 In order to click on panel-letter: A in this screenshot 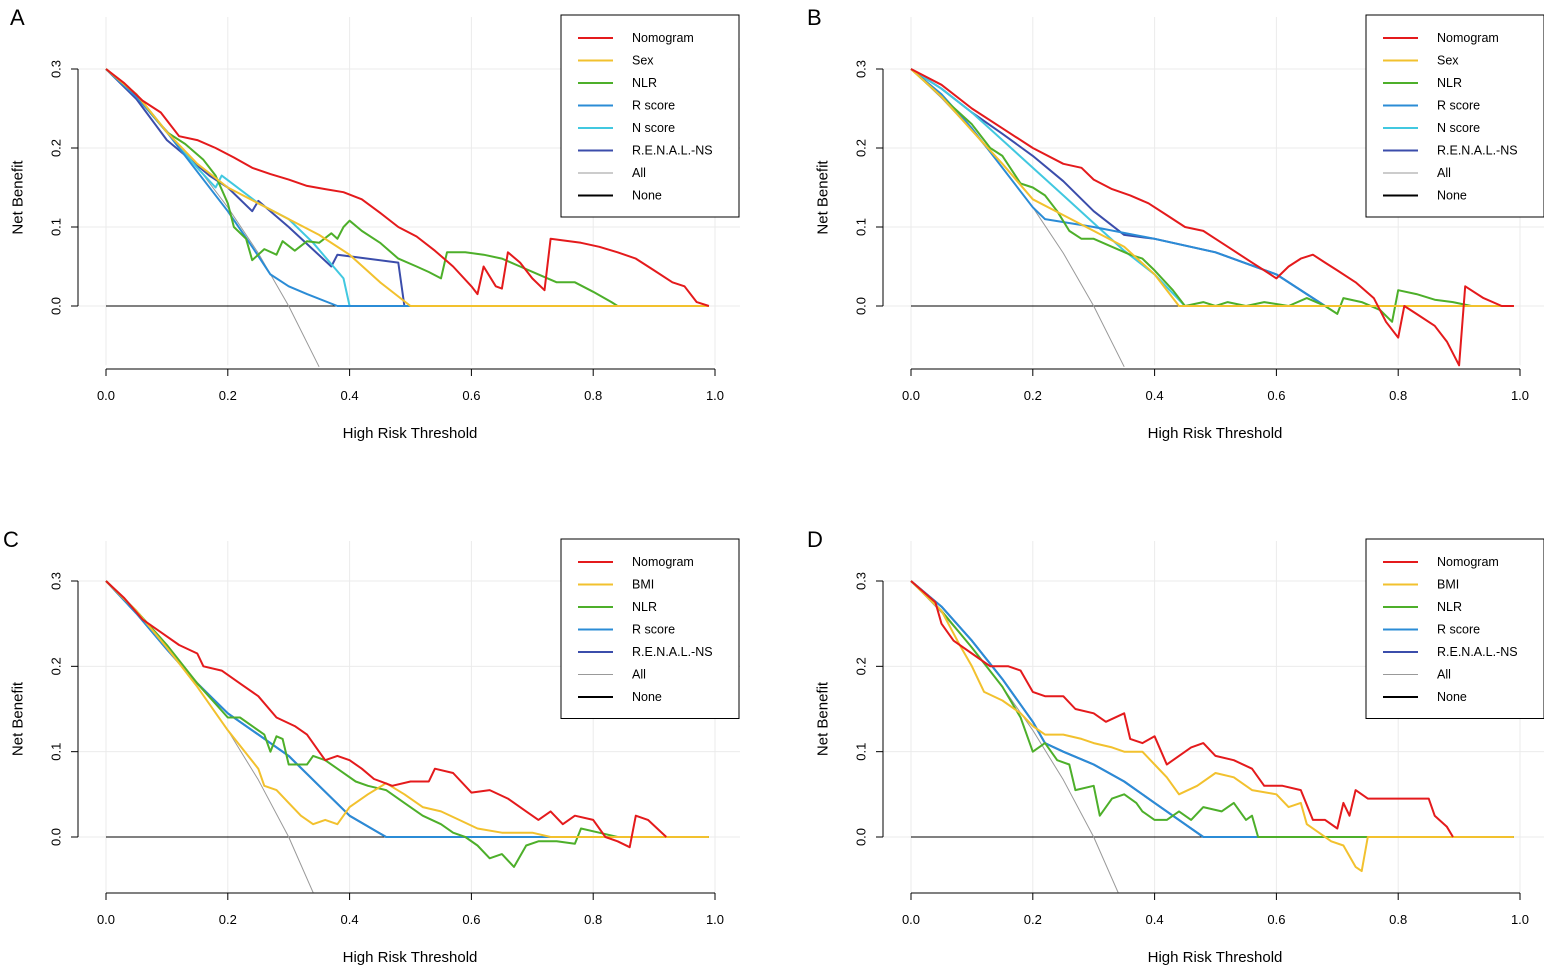, I will do `click(17, 17)`.